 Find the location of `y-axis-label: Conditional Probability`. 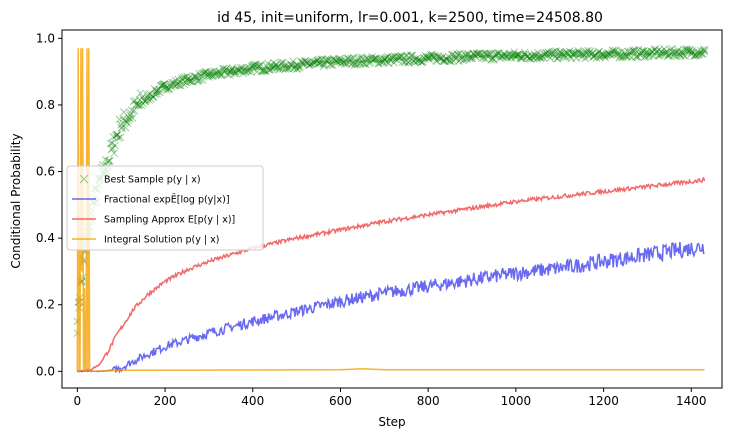

y-axis-label: Conditional Probability is located at coordinates (16, 200).